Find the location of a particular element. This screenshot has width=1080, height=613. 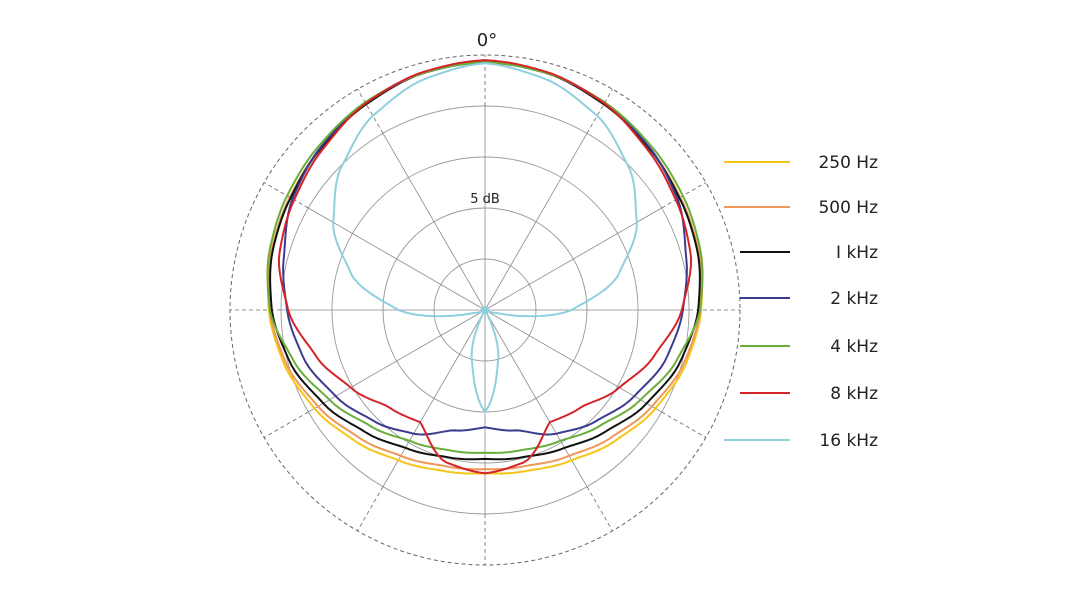

legend-item-8khz: 8 kHz is located at coordinates (812, 393).